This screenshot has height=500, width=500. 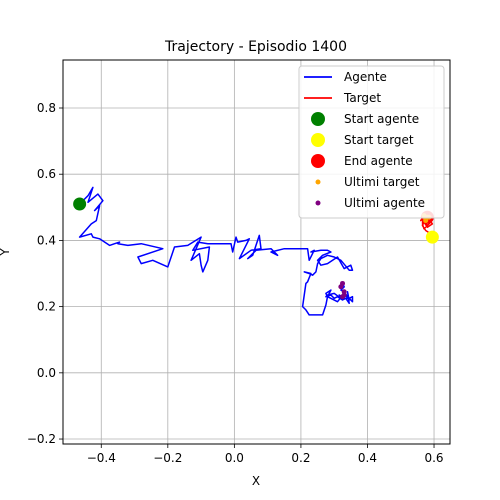 What do you see at coordinates (300, 458) in the screenshot?
I see `x-tick-label: 0.2` at bounding box center [300, 458].